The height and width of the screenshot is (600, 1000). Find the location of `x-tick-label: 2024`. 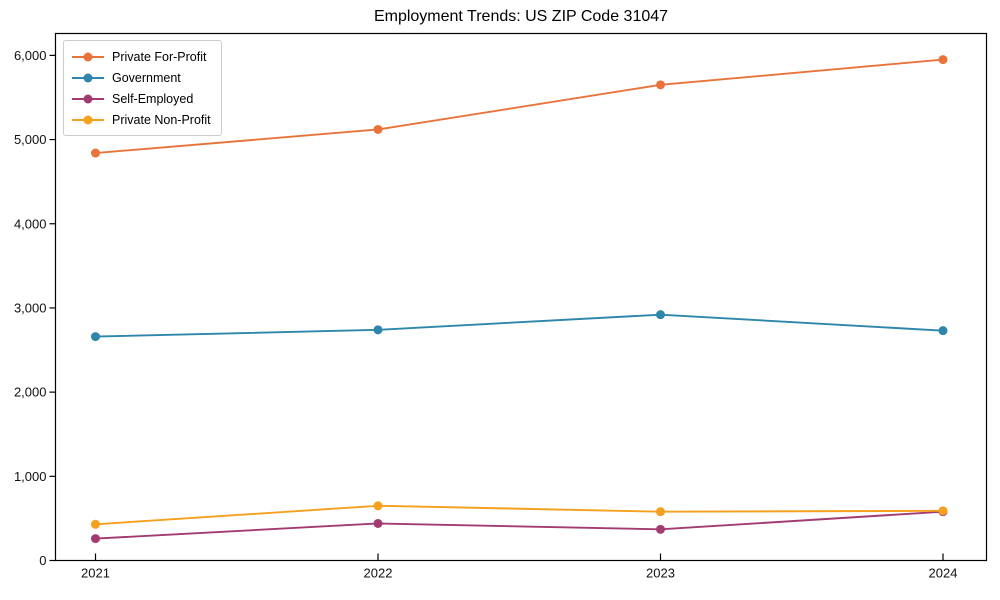

x-tick-label: 2024 is located at coordinates (943, 573).